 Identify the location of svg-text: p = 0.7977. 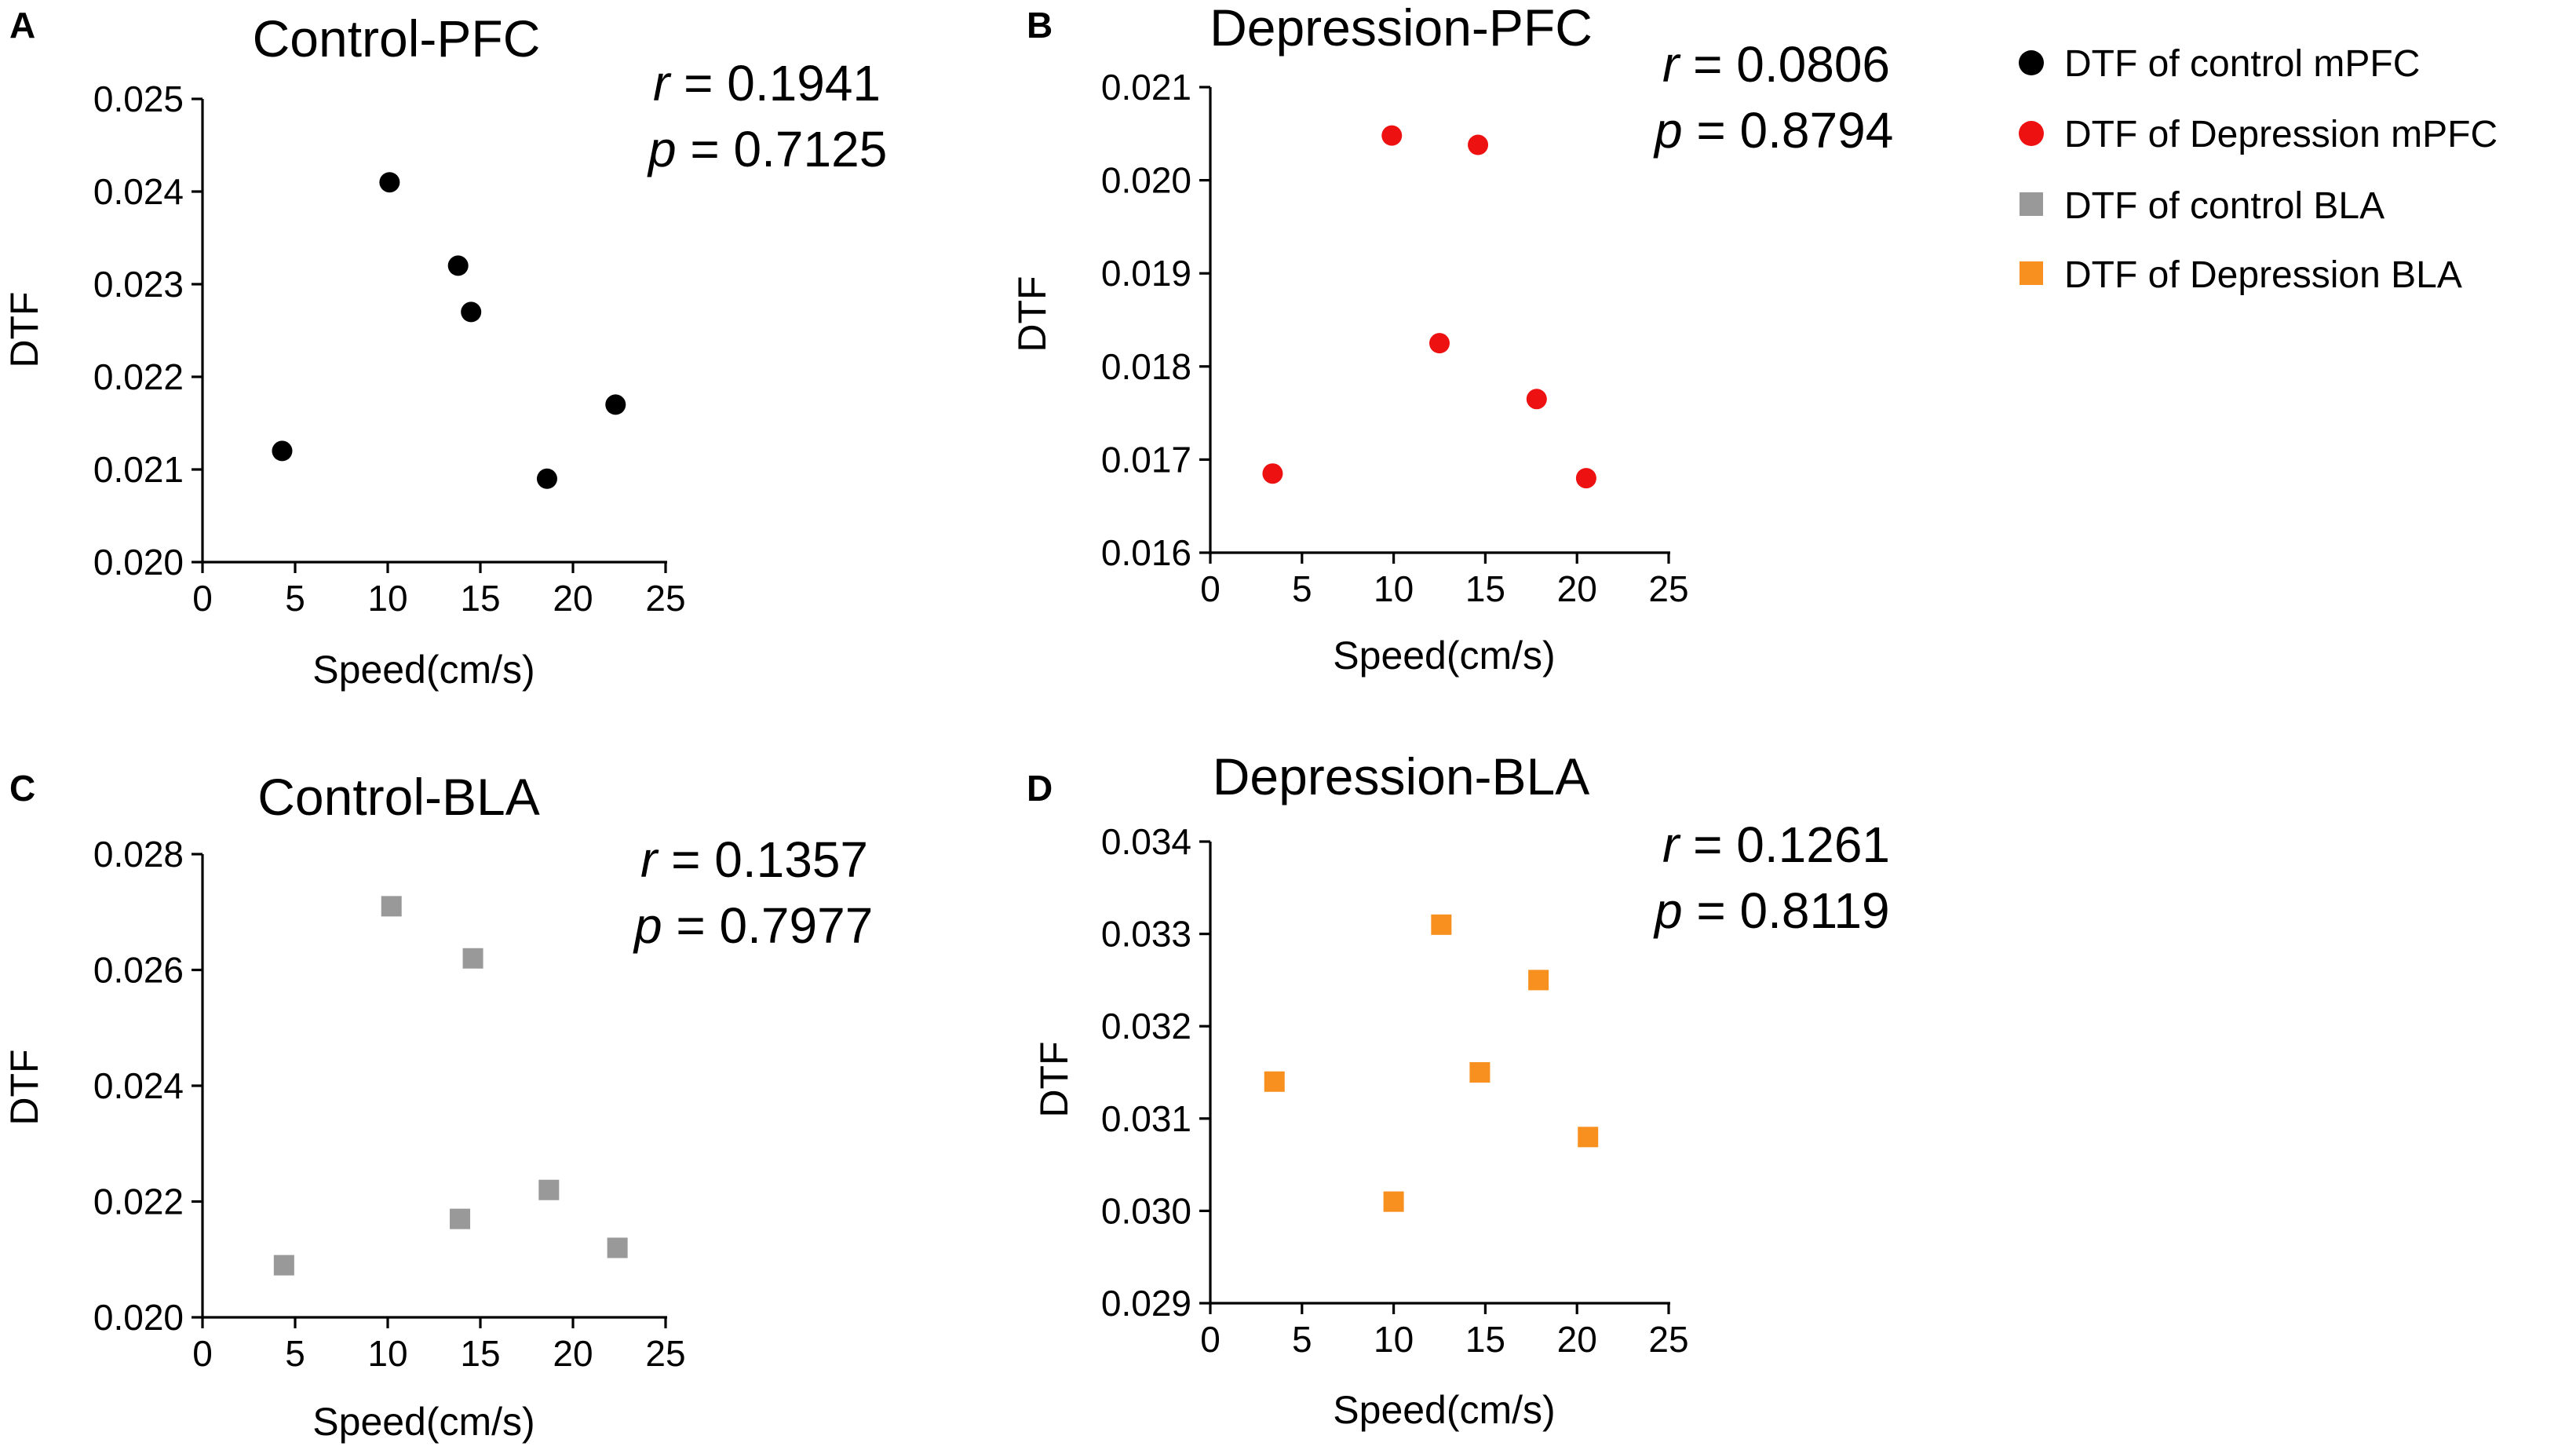
(753, 925).